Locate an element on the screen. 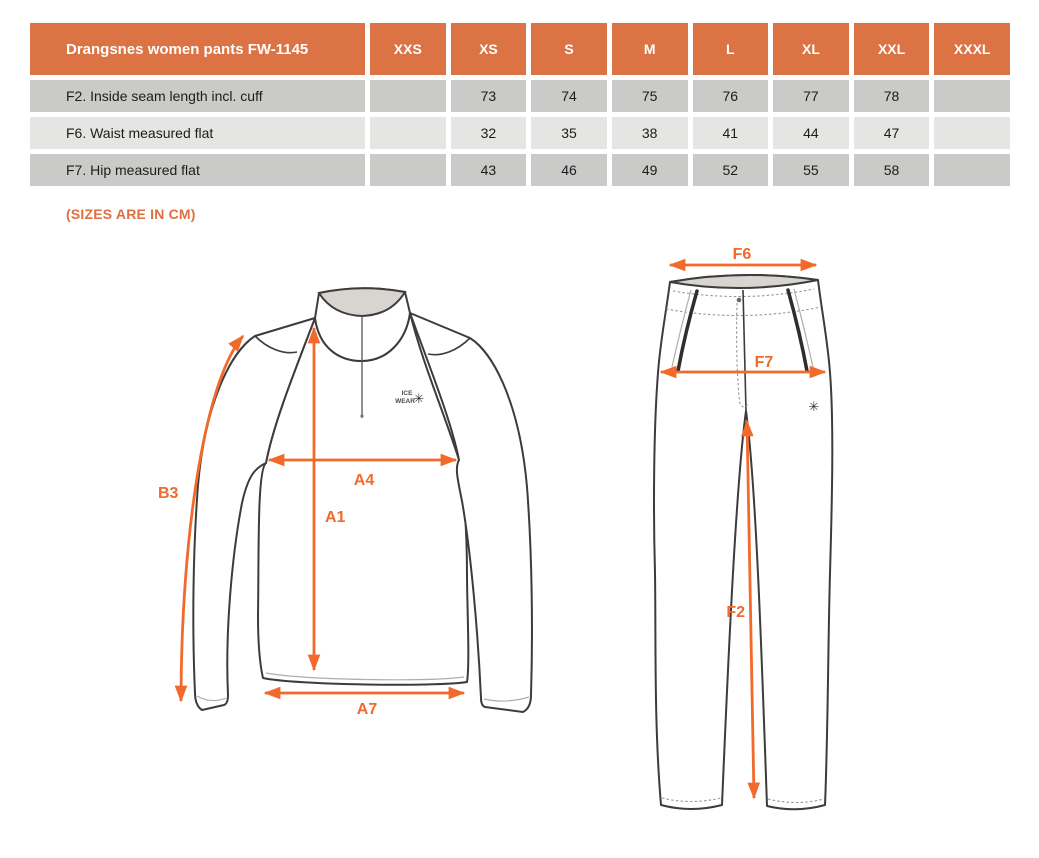 The width and height of the screenshot is (1039, 858). collar-inner is located at coordinates (362, 302).